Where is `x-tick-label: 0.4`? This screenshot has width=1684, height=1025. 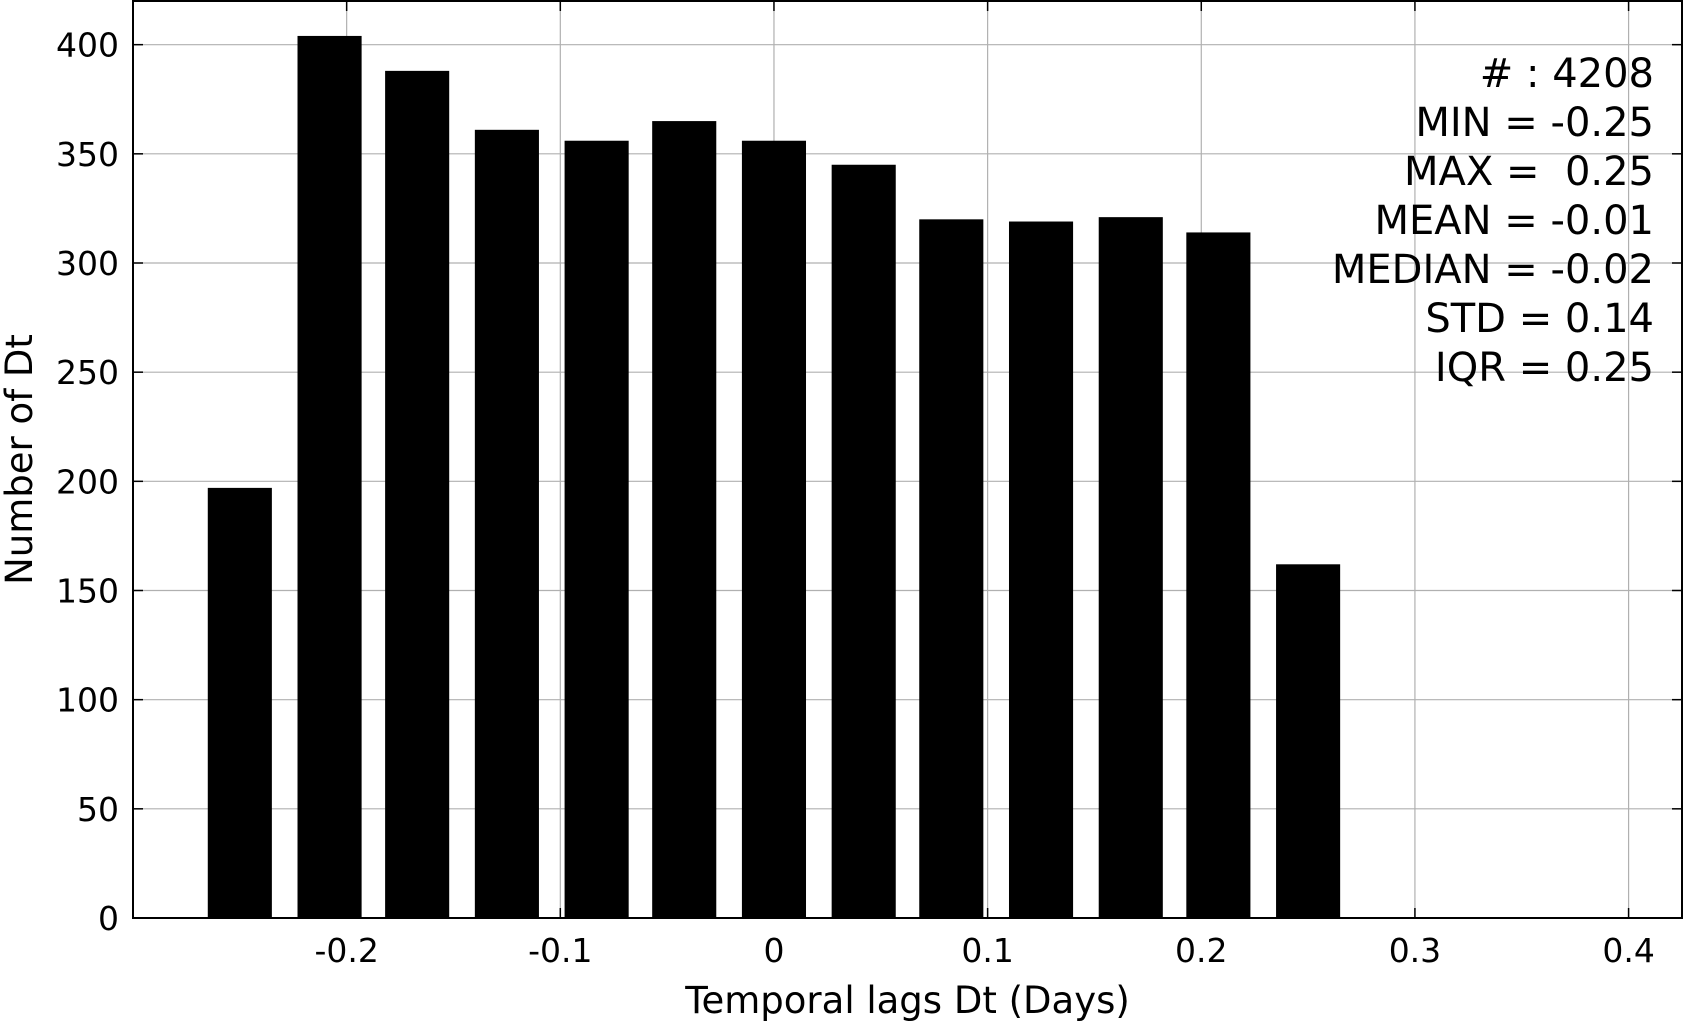 x-tick-label: 0.4 is located at coordinates (1628, 950).